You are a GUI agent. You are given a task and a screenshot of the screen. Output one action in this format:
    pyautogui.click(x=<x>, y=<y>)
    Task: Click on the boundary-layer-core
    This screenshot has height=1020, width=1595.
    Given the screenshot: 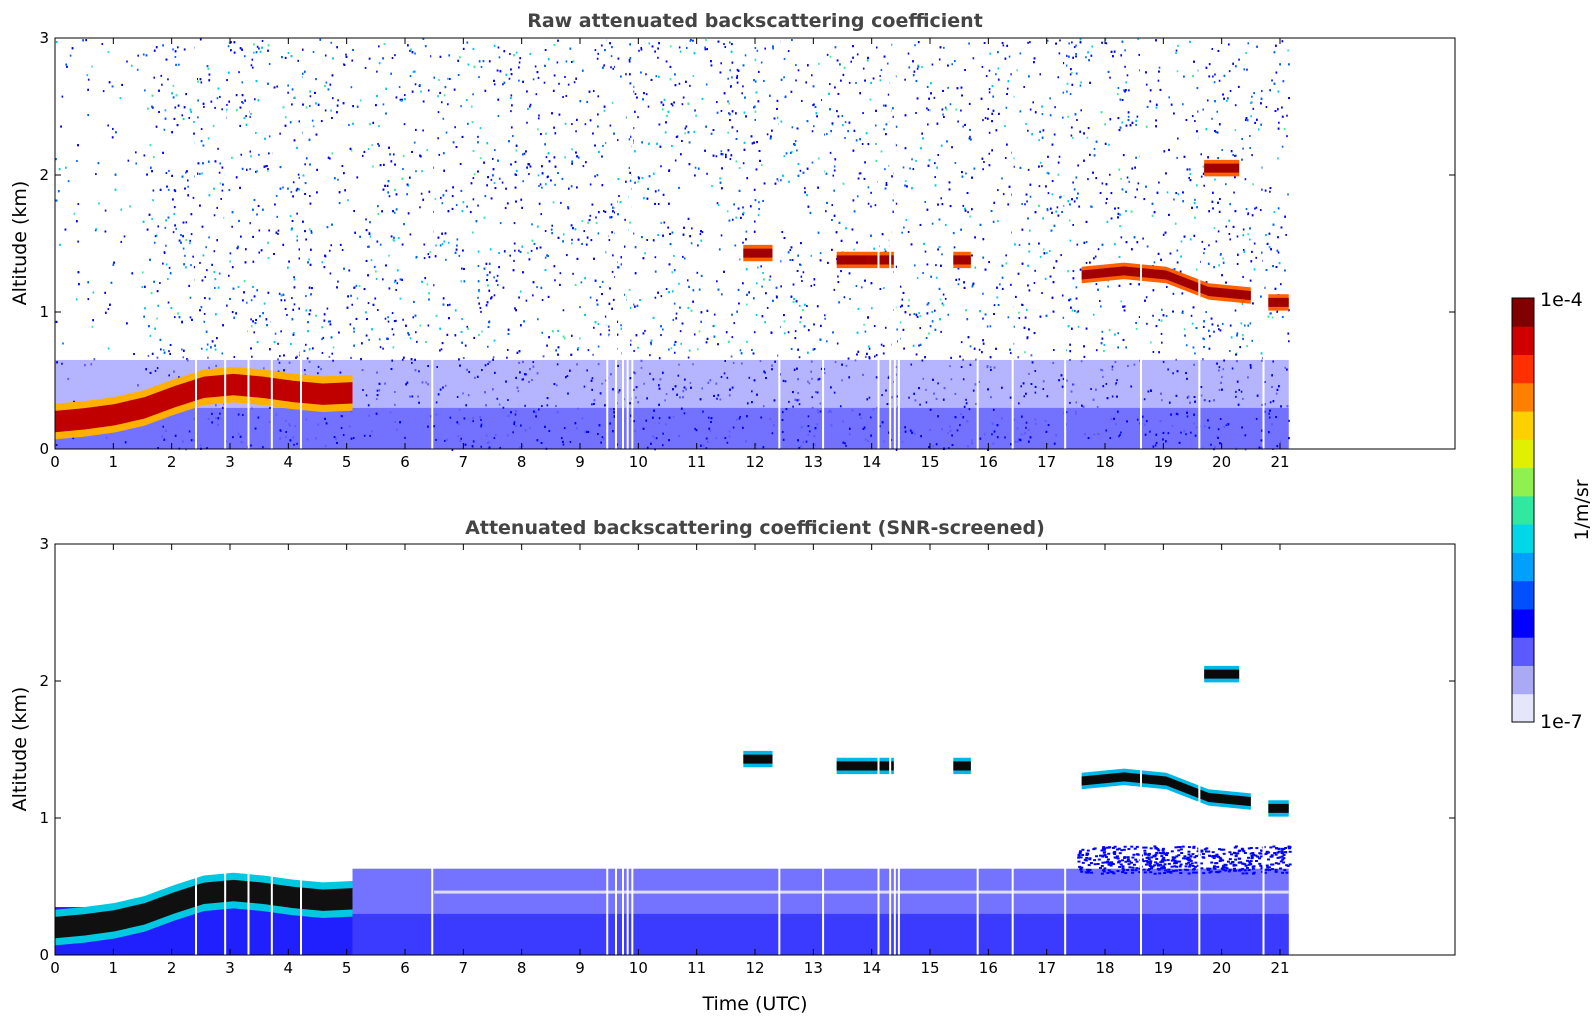 What is the action you would take?
    pyautogui.click(x=204, y=909)
    